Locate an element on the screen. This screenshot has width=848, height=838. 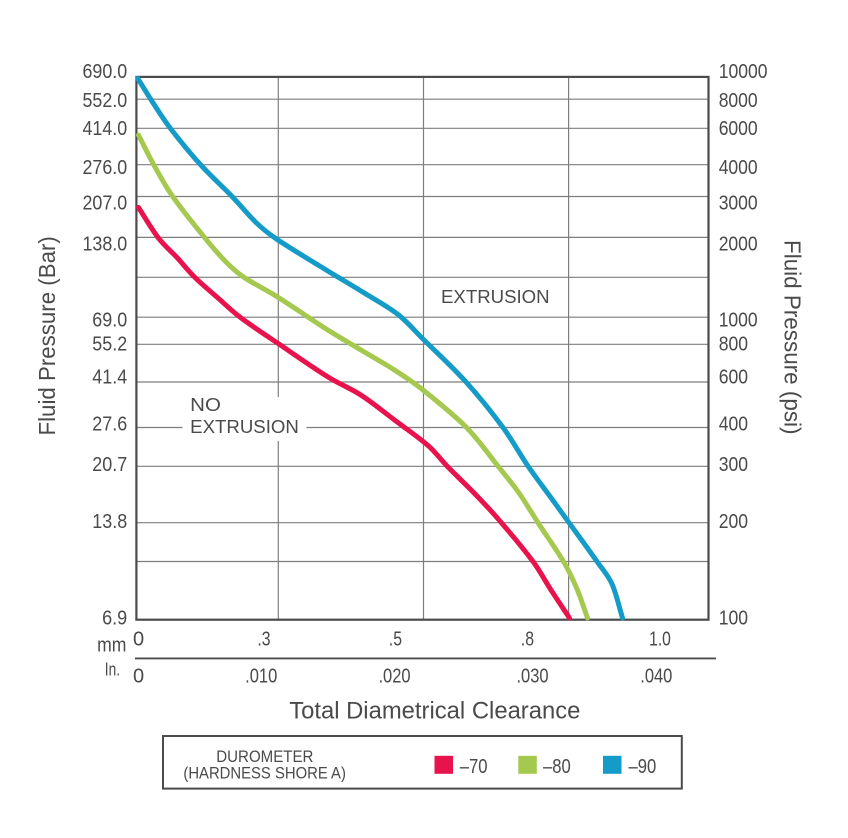
svg-text: .8 is located at coordinates (527, 640).